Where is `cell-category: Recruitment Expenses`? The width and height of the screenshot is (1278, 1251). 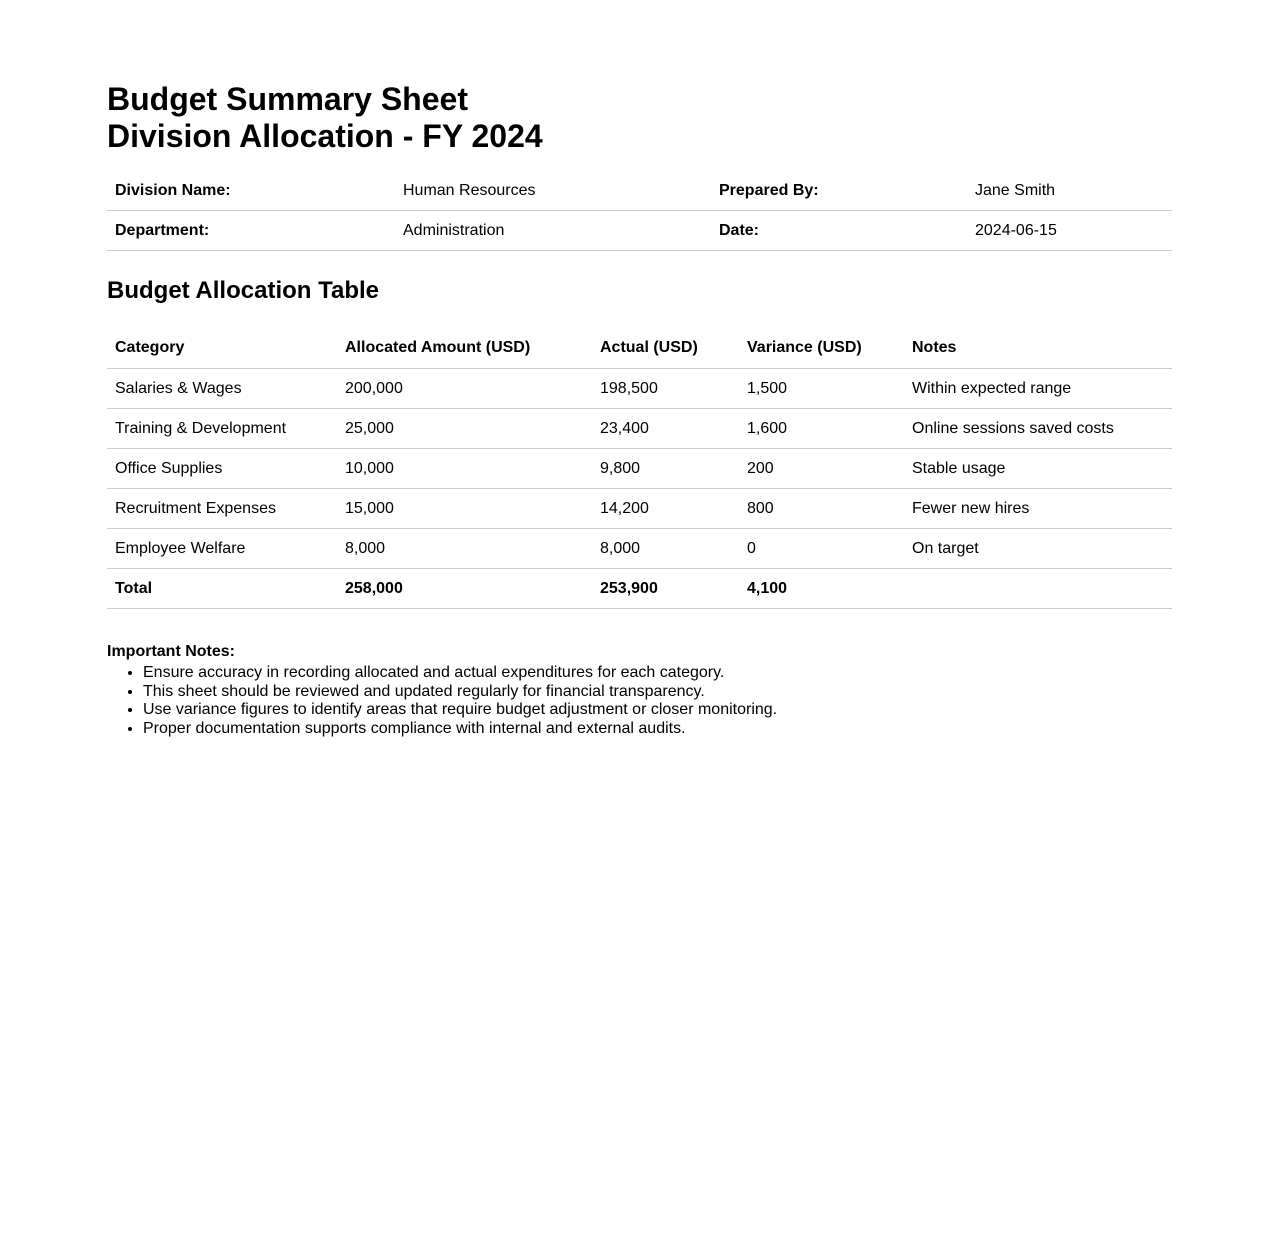 cell-category: Recruitment Expenses is located at coordinates (222, 508).